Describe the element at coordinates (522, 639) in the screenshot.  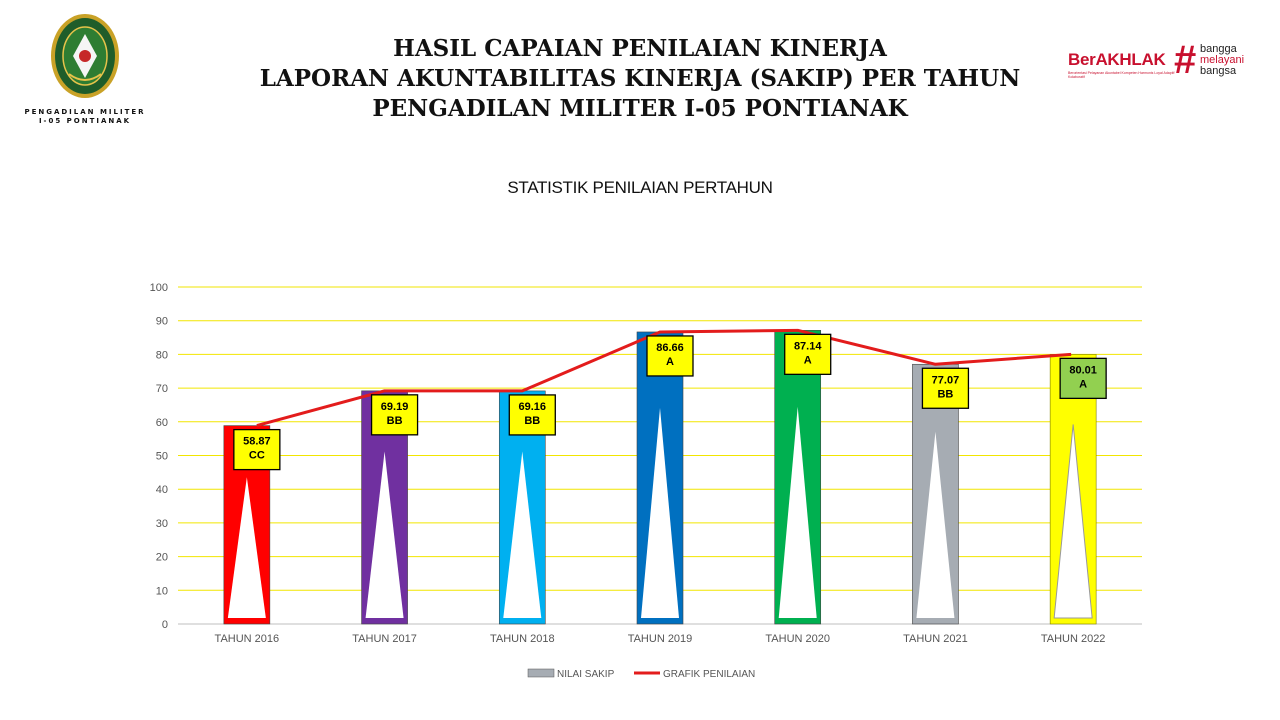
I see `x-tick-label: TAHUN 2018` at that location.